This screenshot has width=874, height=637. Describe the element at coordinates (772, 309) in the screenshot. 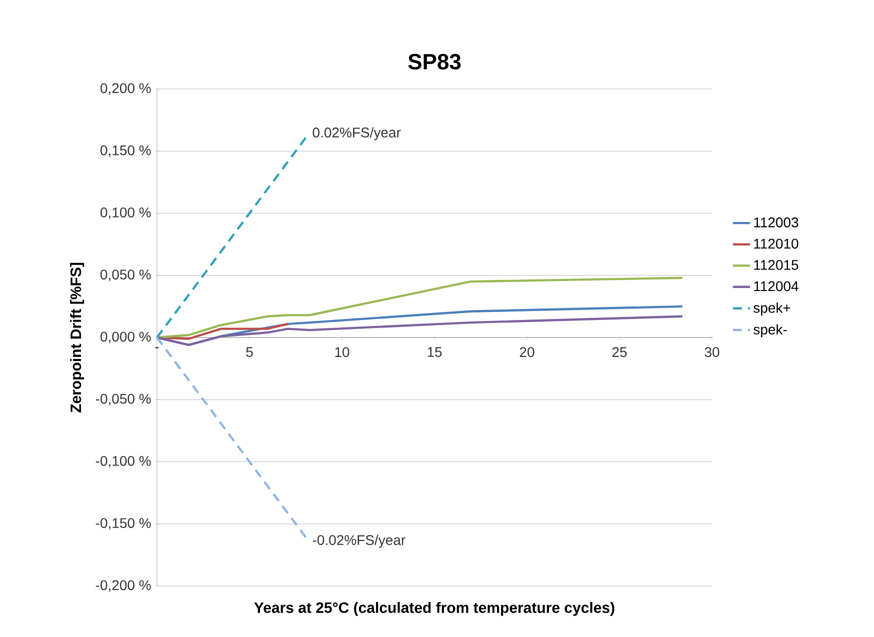

I see `legend-label: spek+` at that location.